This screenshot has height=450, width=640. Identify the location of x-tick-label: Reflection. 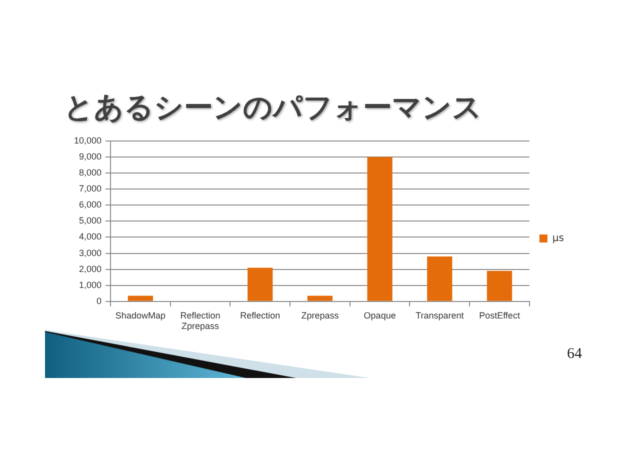
(260, 315).